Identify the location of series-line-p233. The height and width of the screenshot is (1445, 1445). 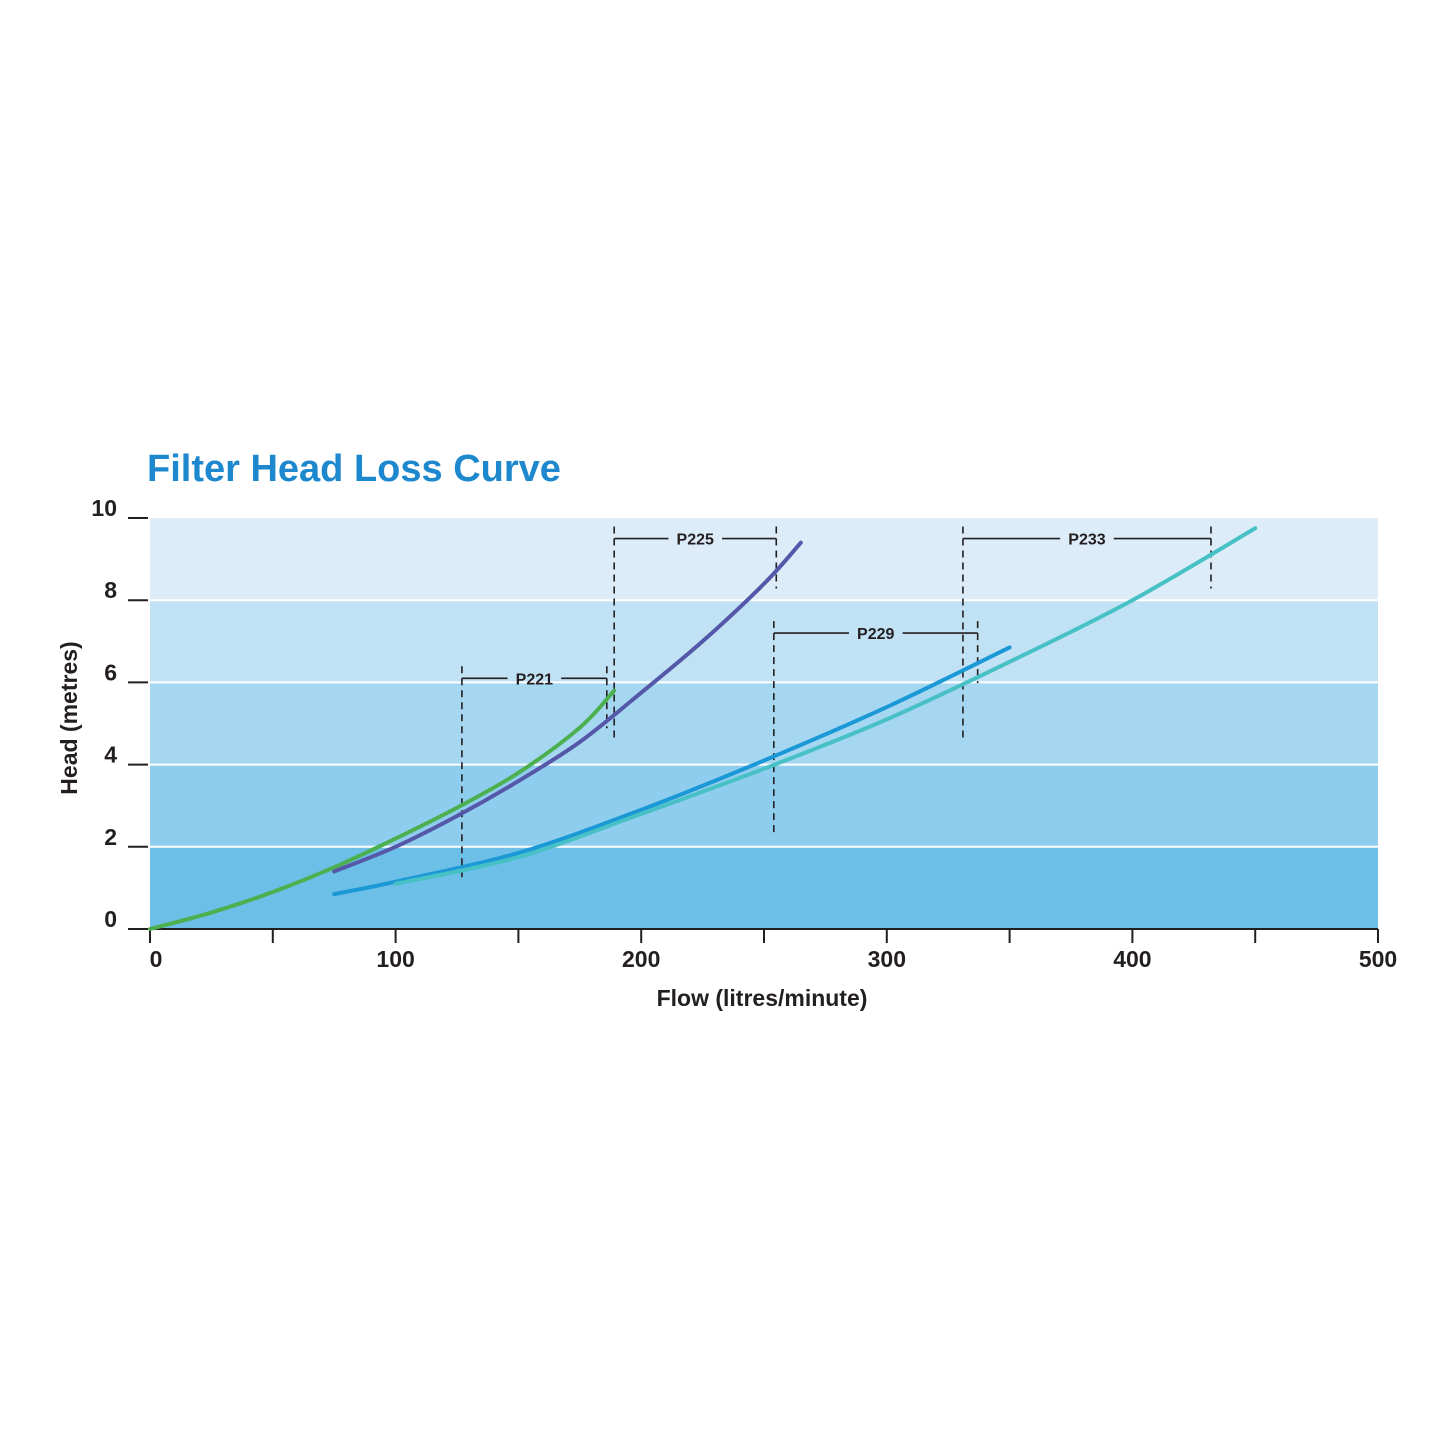
(825, 706).